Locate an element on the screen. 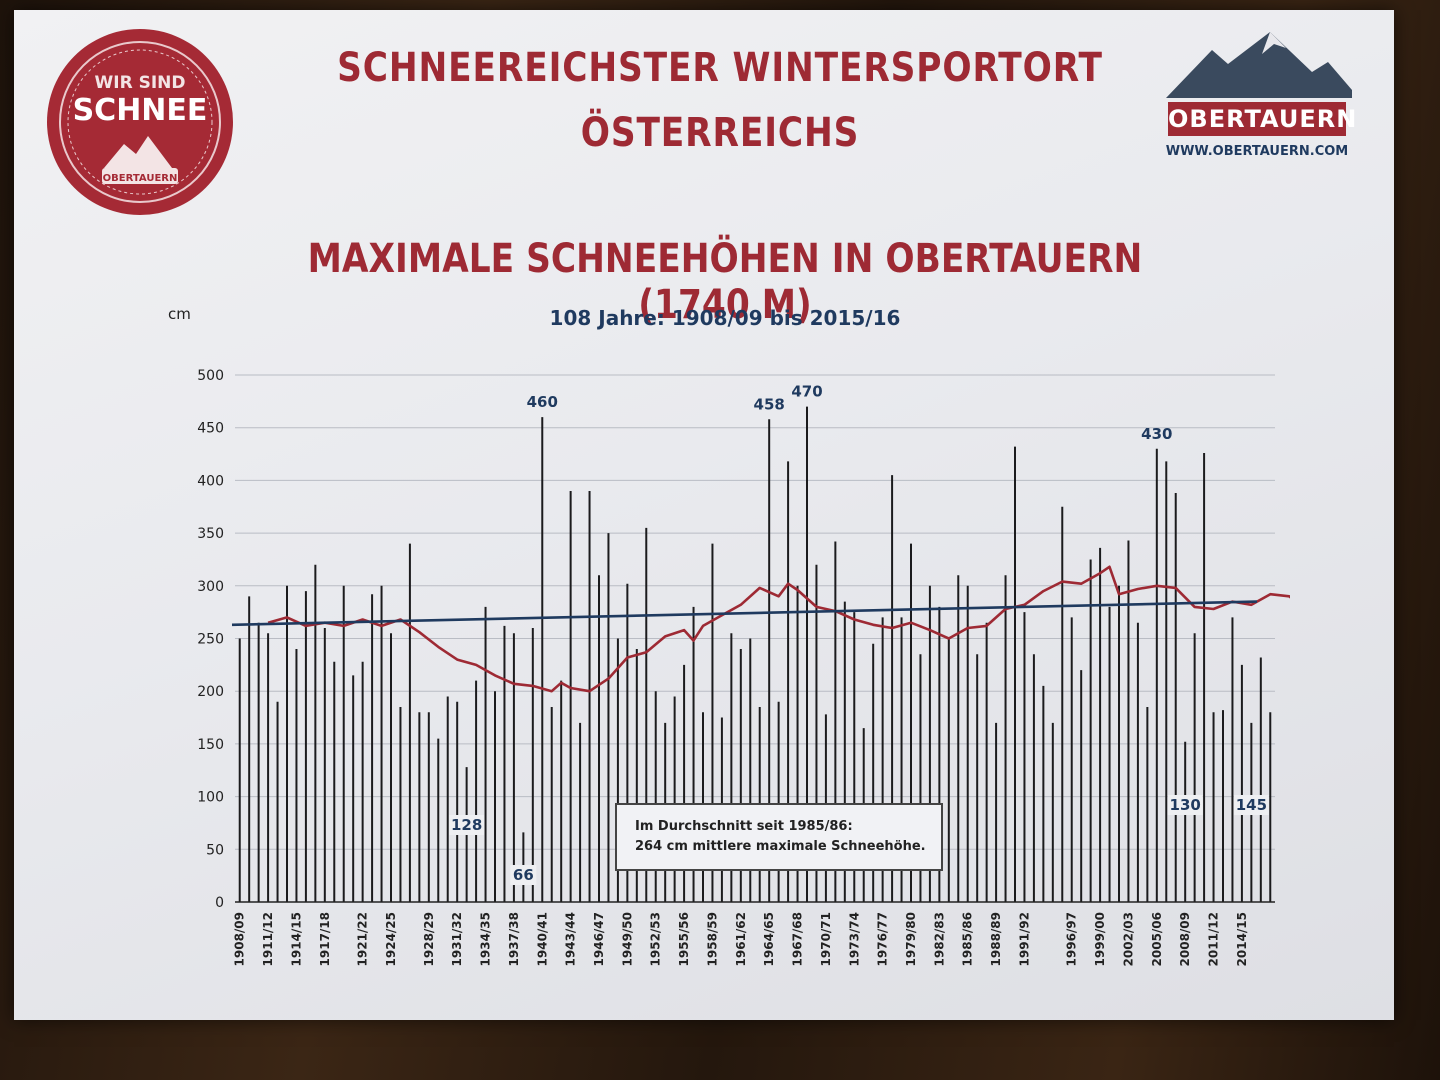 Image resolution: width=1440 pixels, height=1080 pixels. obertauern-logo: OBERTAUERN WWW.OBERTAUERN.COM is located at coordinates (1259, 98).